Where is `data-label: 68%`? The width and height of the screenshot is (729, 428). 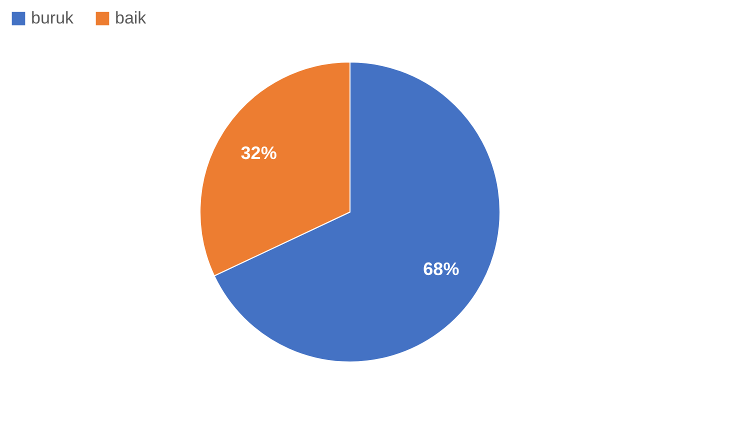 data-label: 68% is located at coordinates (441, 268).